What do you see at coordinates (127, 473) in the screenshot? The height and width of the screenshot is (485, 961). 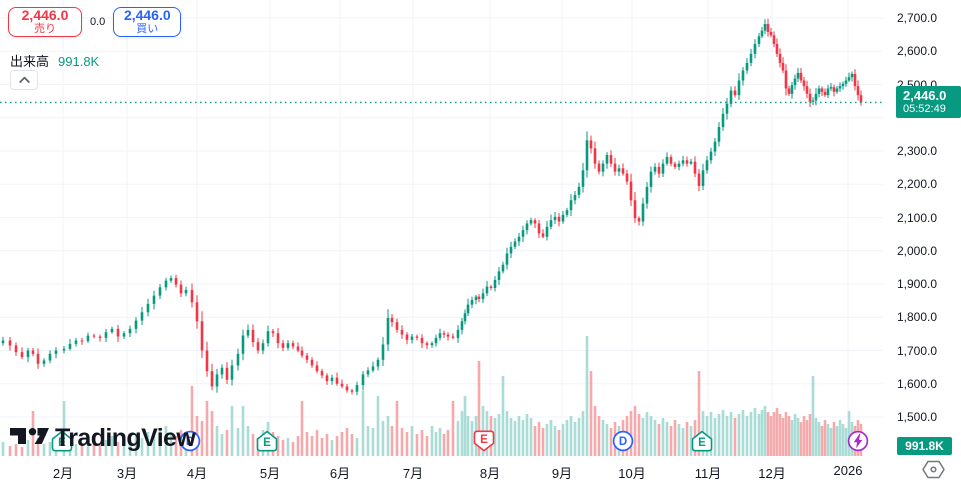 I see `time-axis-label: 3月` at bounding box center [127, 473].